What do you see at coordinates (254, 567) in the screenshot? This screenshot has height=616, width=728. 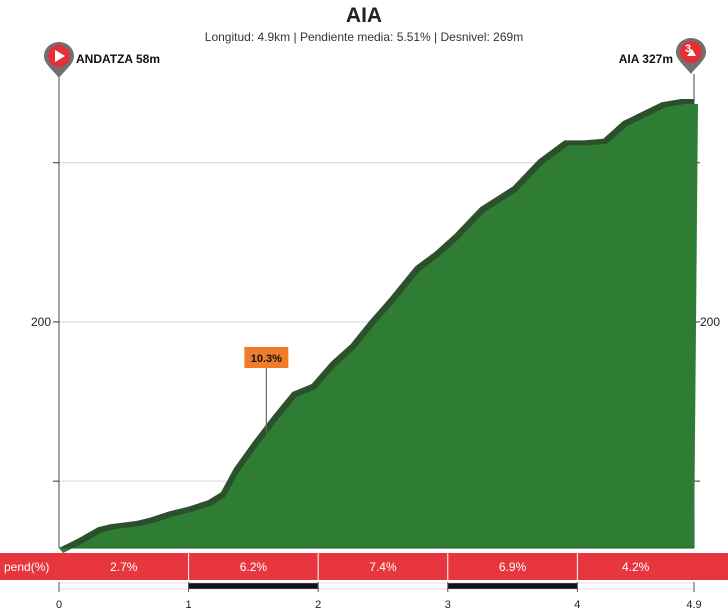 I see `gradient-value: 6.2%` at bounding box center [254, 567].